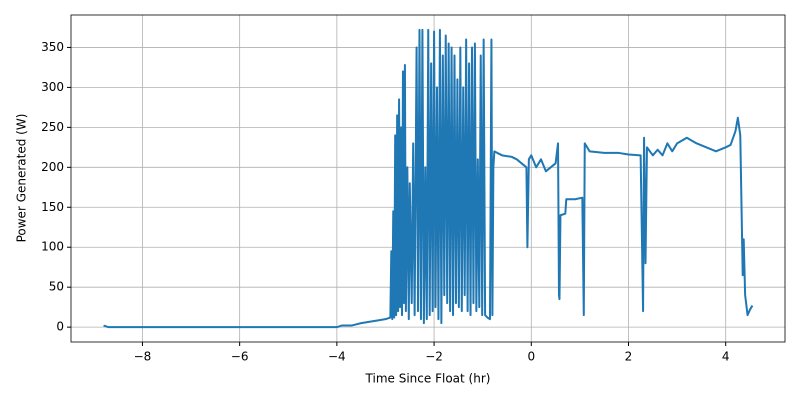 Image resolution: width=800 pixels, height=404 pixels. What do you see at coordinates (52, 167) in the screenshot?
I see `y-tick-label: 200` at bounding box center [52, 167].